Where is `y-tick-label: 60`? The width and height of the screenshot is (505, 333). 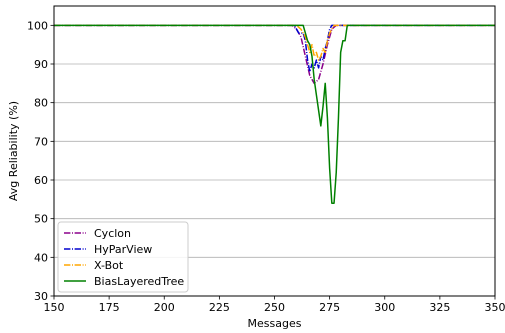 y-tick-label: 60 is located at coordinates (41, 180).